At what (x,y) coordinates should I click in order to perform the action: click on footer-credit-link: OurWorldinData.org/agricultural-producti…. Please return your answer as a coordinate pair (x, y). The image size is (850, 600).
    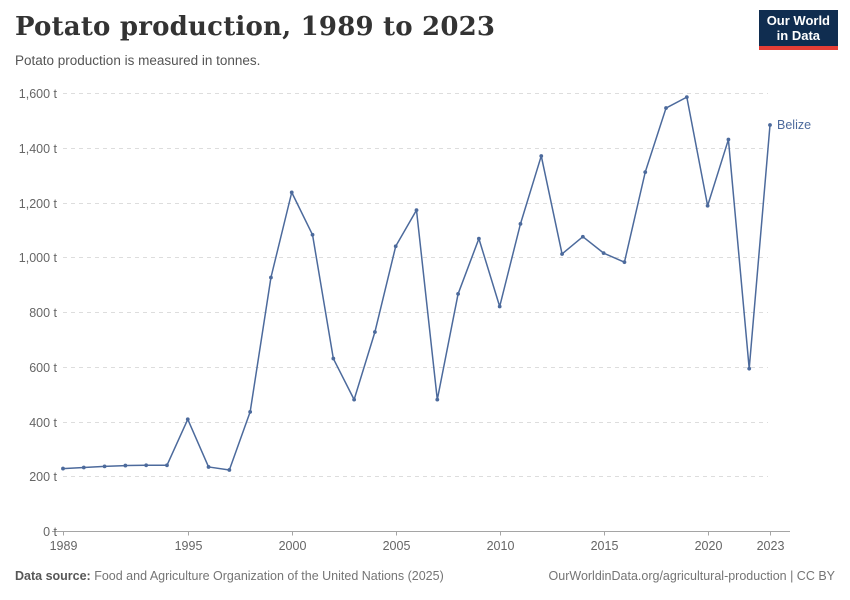
    Looking at the image, I should click on (691, 576).